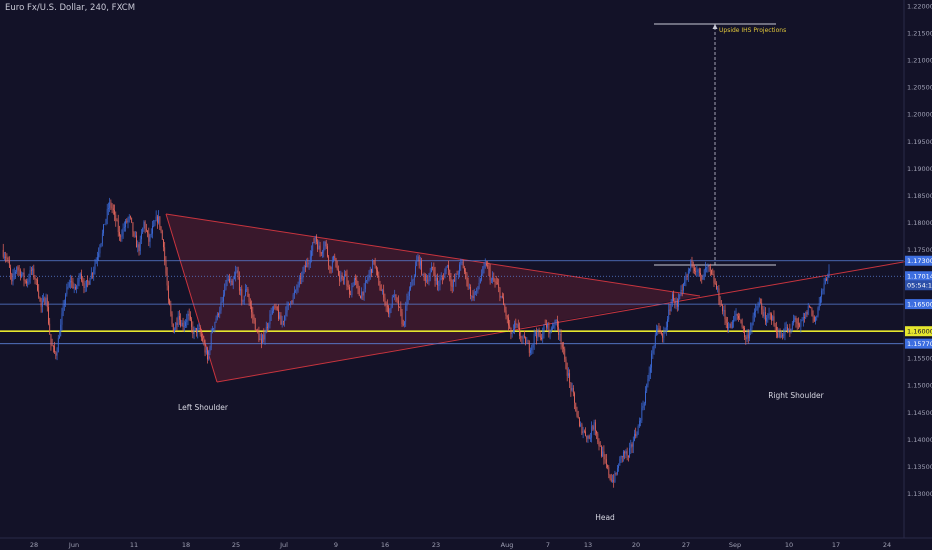 This screenshot has width=932, height=550. I want to click on chart-title: Euro Fx/U.S. Dollar, 240, FXCM, so click(70, 8).